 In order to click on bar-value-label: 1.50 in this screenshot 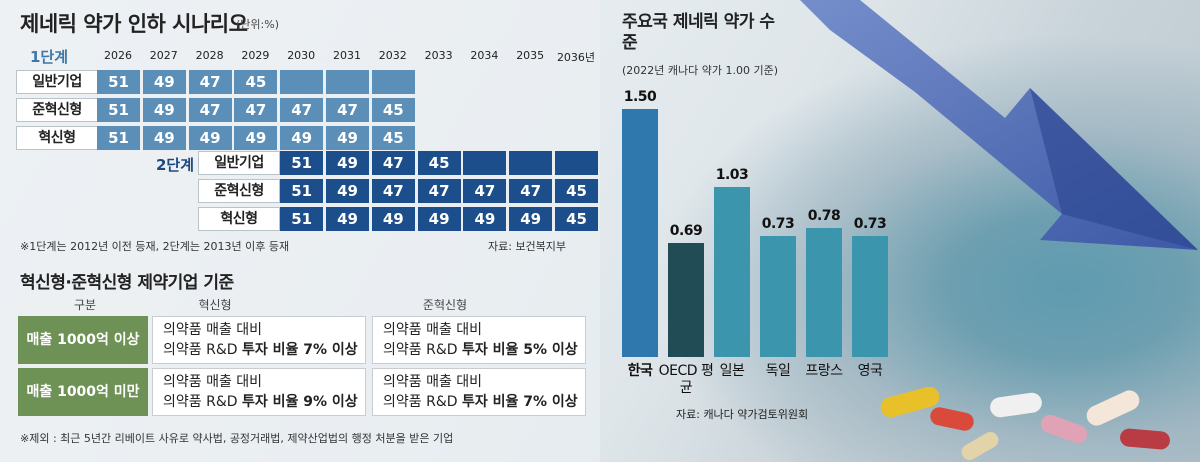, I will do `click(640, 97)`.